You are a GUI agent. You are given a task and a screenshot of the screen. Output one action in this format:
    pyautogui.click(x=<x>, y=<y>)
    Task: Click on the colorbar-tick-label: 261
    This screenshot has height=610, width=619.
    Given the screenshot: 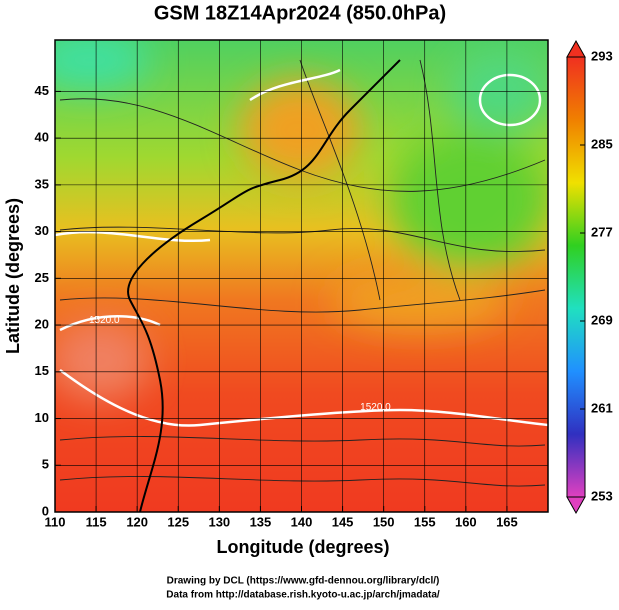 What is the action you would take?
    pyautogui.click(x=602, y=407)
    